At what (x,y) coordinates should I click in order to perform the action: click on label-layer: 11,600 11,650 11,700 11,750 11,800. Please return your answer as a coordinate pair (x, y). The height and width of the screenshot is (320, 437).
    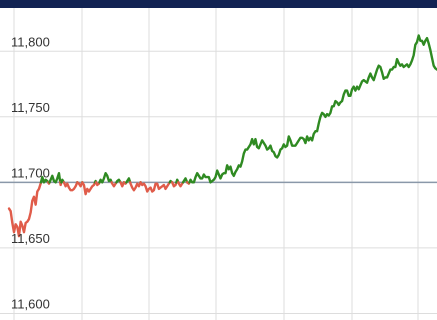
    Looking at the image, I should click on (30, 172).